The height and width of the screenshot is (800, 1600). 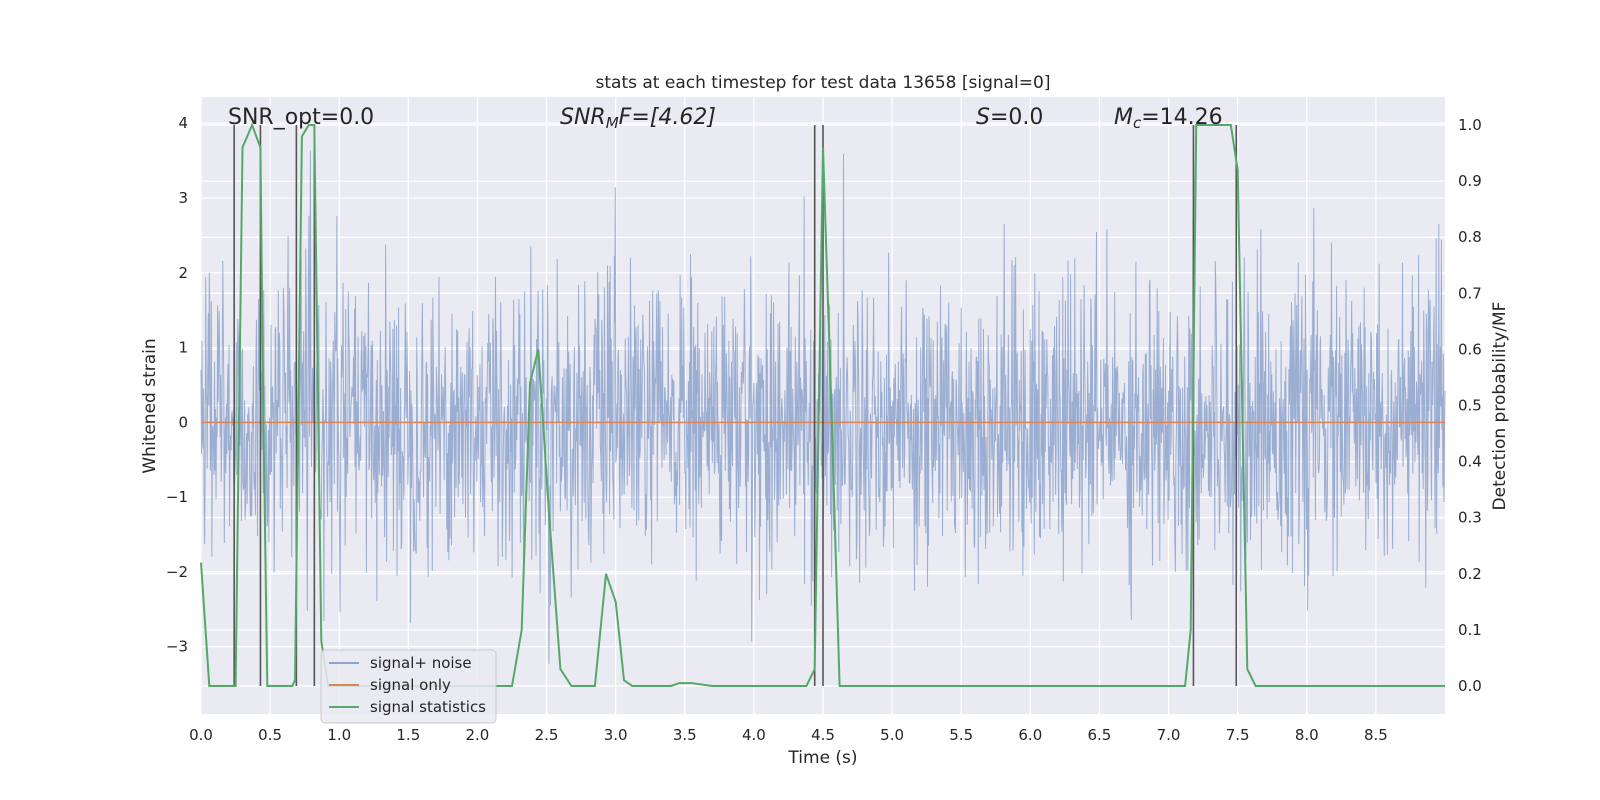 What do you see at coordinates (961, 735) in the screenshot?
I see `x-tick-label: 5.5` at bounding box center [961, 735].